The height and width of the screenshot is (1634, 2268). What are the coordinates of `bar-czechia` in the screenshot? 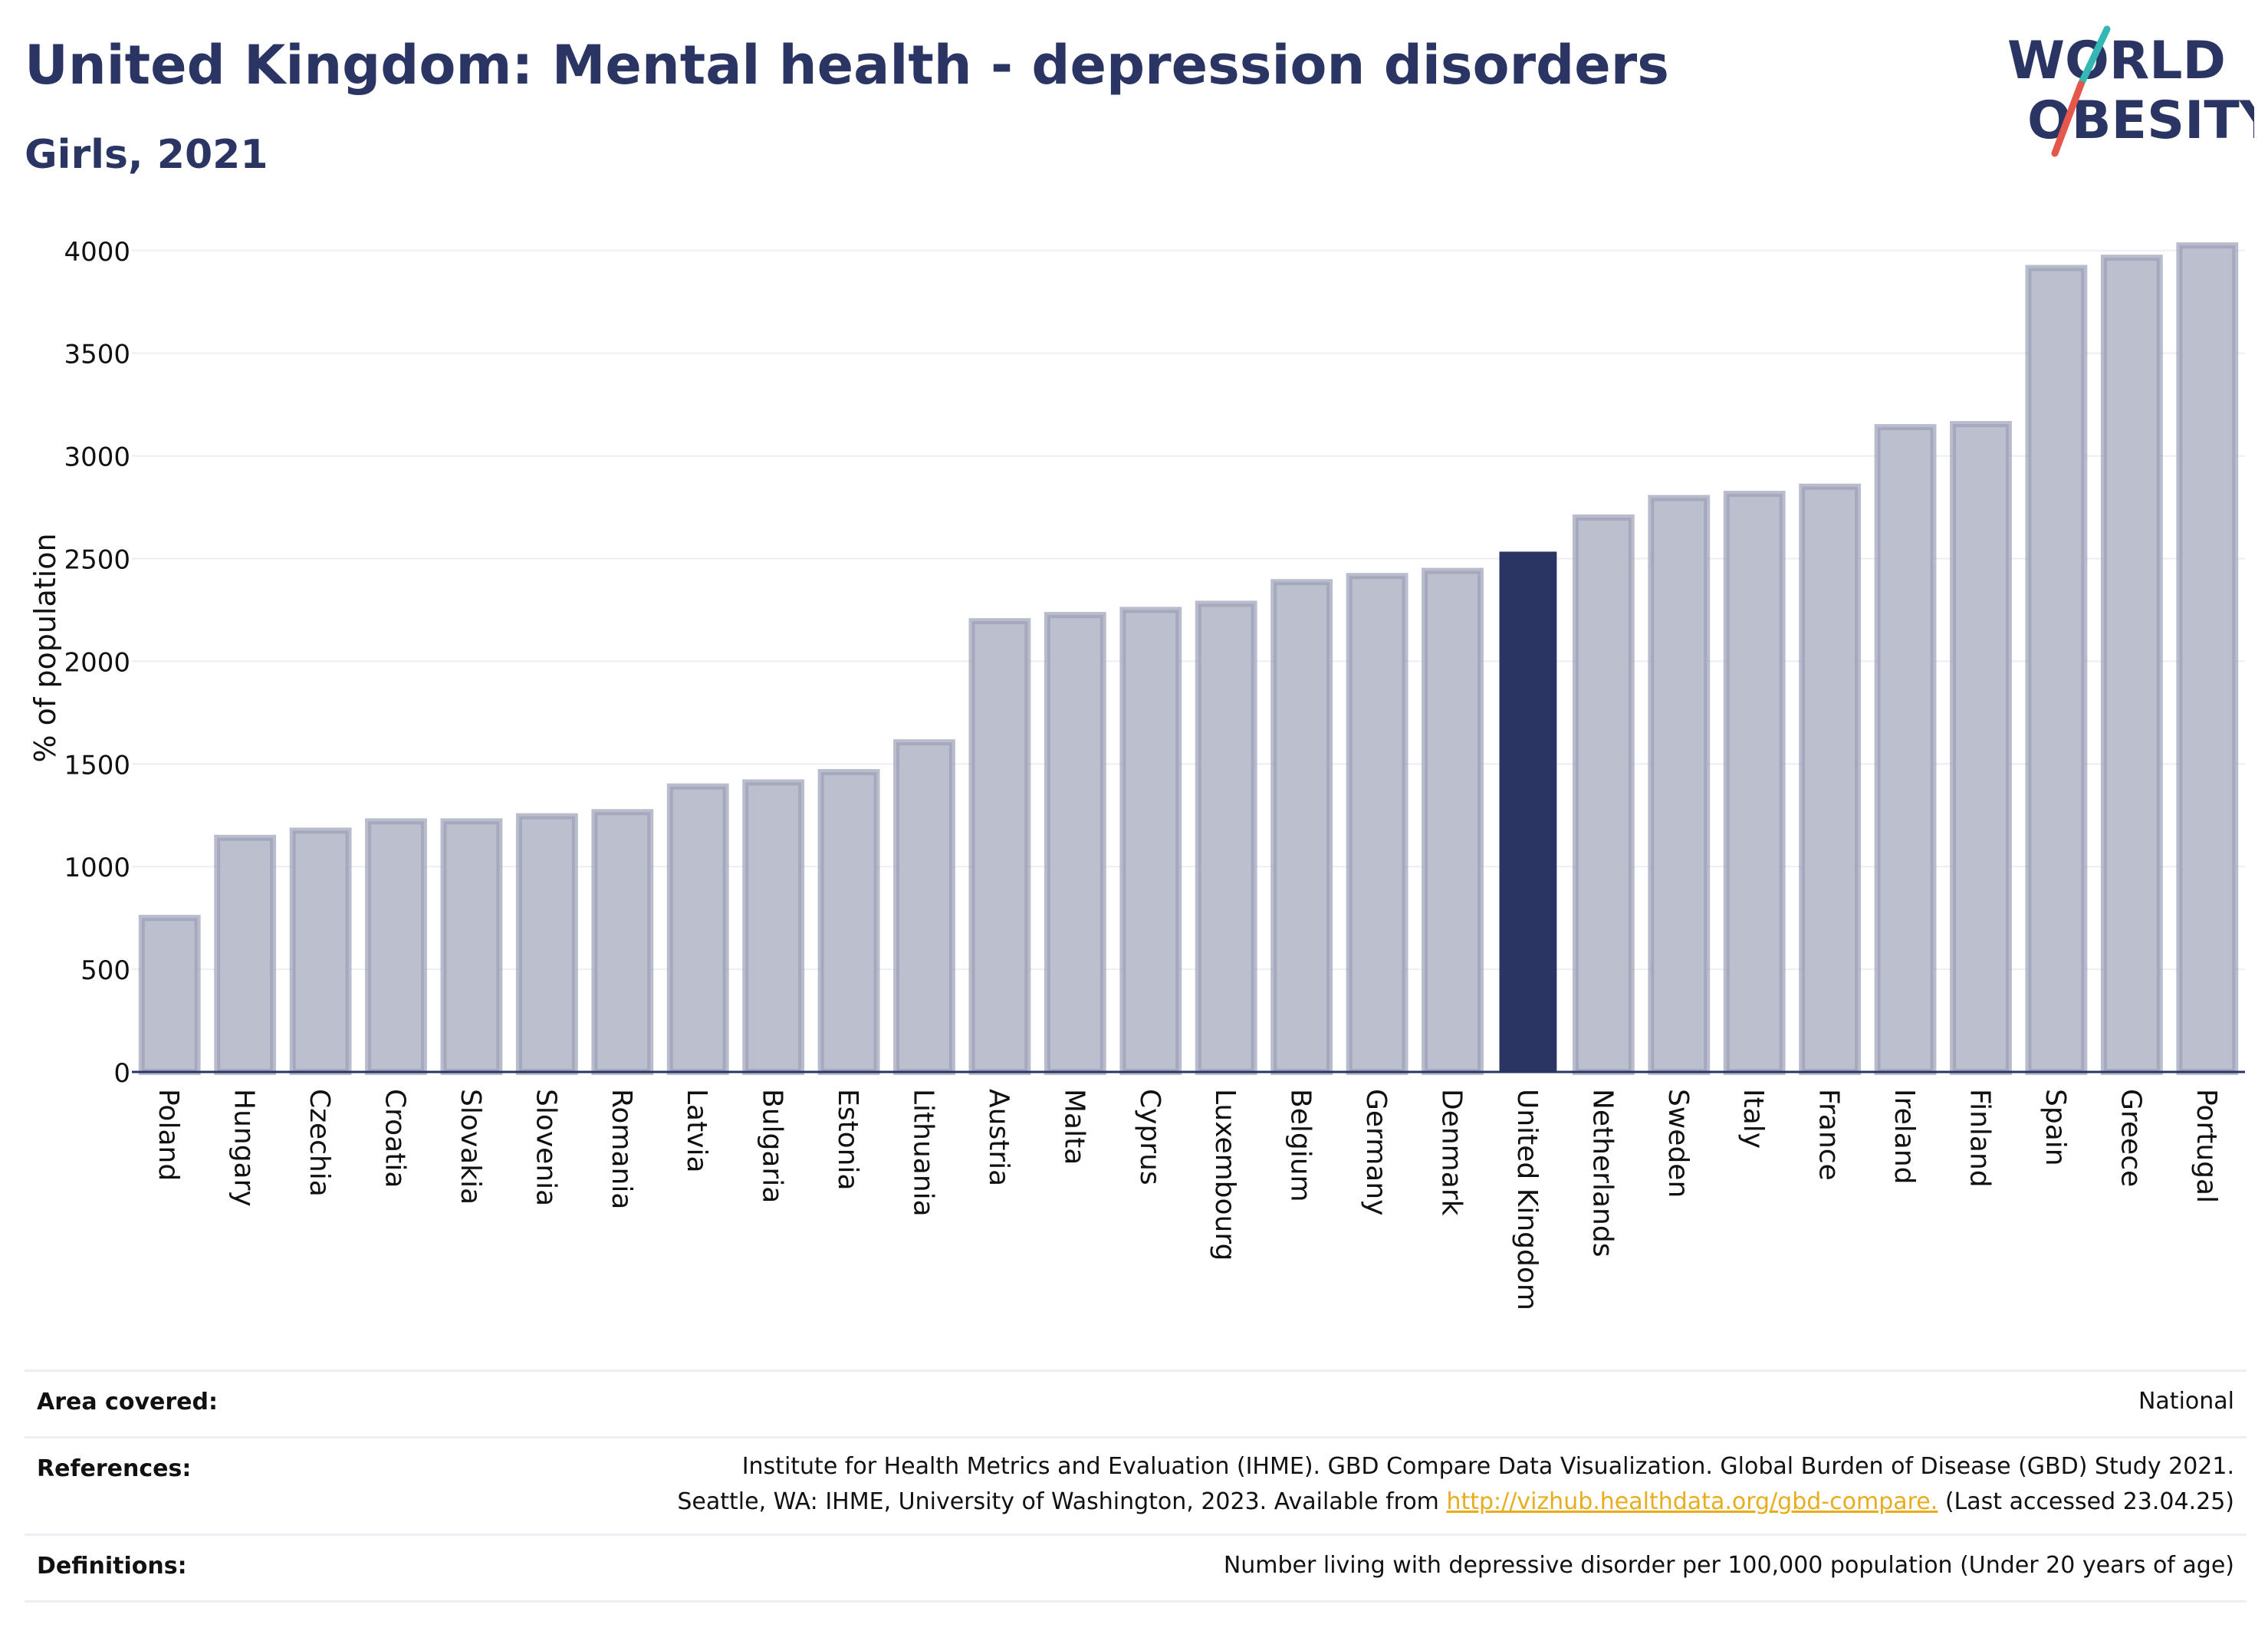 It's located at (320, 951).